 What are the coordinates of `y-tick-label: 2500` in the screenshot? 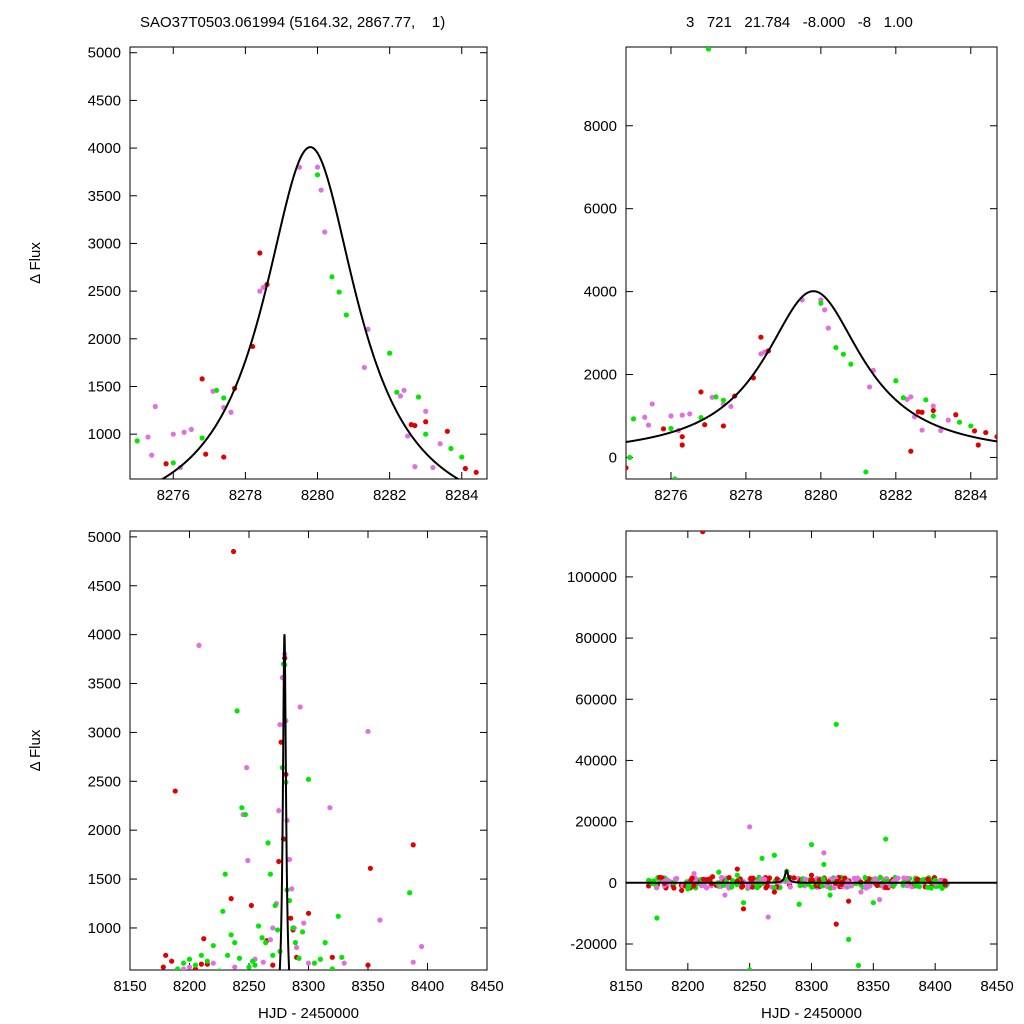 It's located at (104, 291).